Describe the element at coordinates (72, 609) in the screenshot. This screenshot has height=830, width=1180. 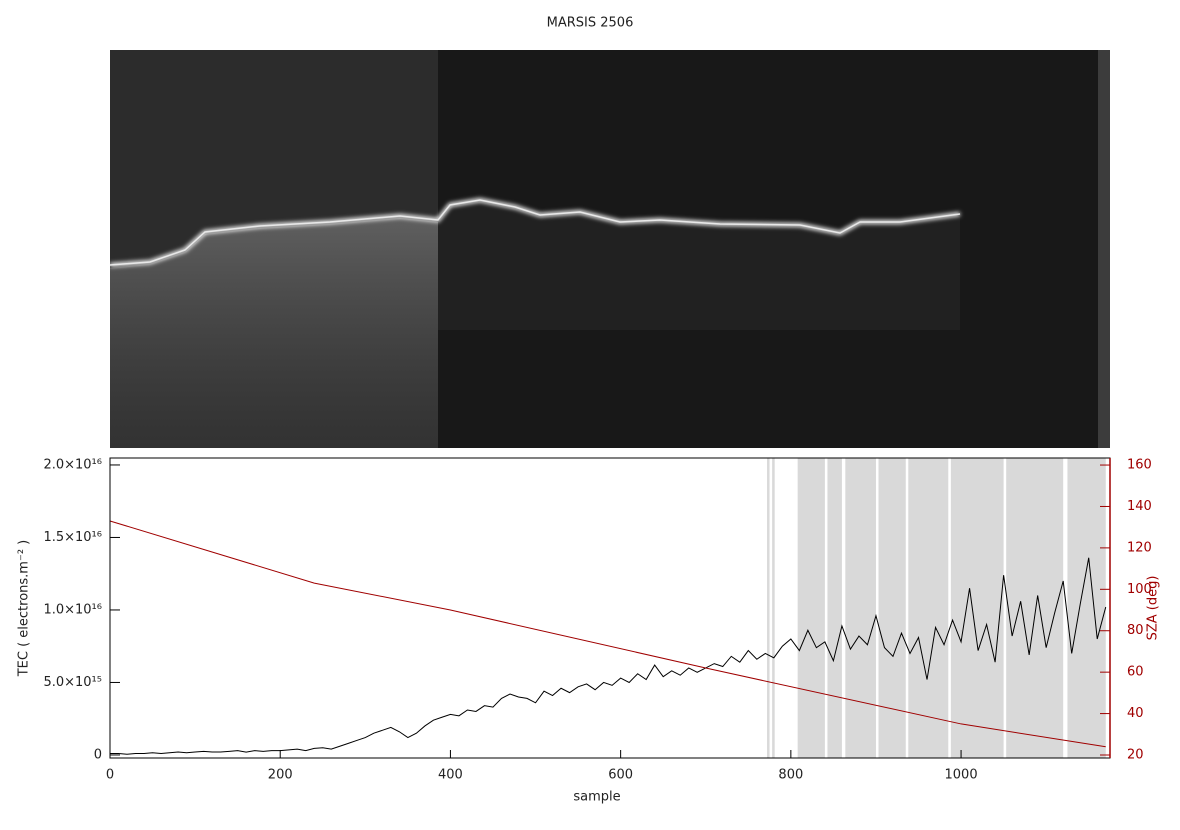
I see `y-tick-label: 1.0×10¹⁶` at that location.